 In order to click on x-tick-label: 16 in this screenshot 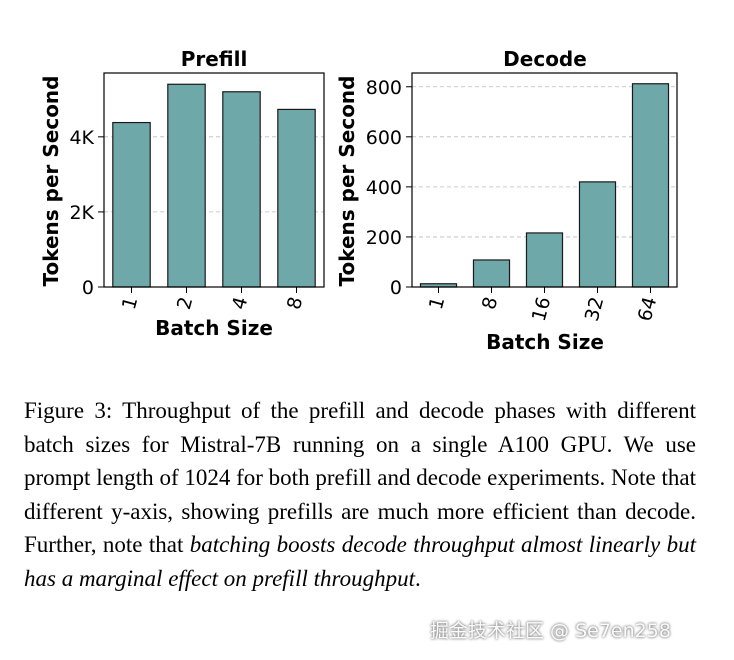, I will do `click(542, 309)`.